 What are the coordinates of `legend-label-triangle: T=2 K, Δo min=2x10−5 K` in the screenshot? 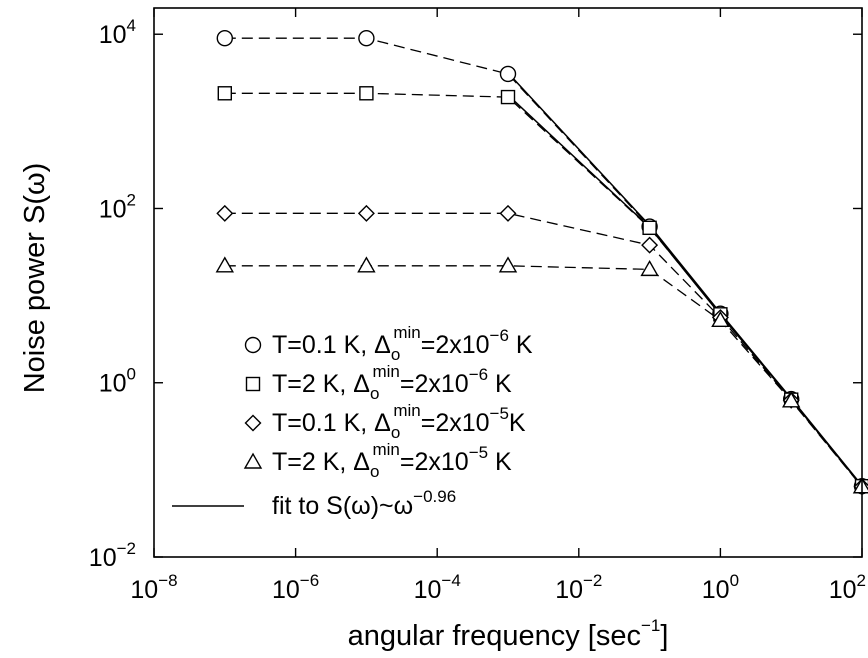 It's located at (392, 460).